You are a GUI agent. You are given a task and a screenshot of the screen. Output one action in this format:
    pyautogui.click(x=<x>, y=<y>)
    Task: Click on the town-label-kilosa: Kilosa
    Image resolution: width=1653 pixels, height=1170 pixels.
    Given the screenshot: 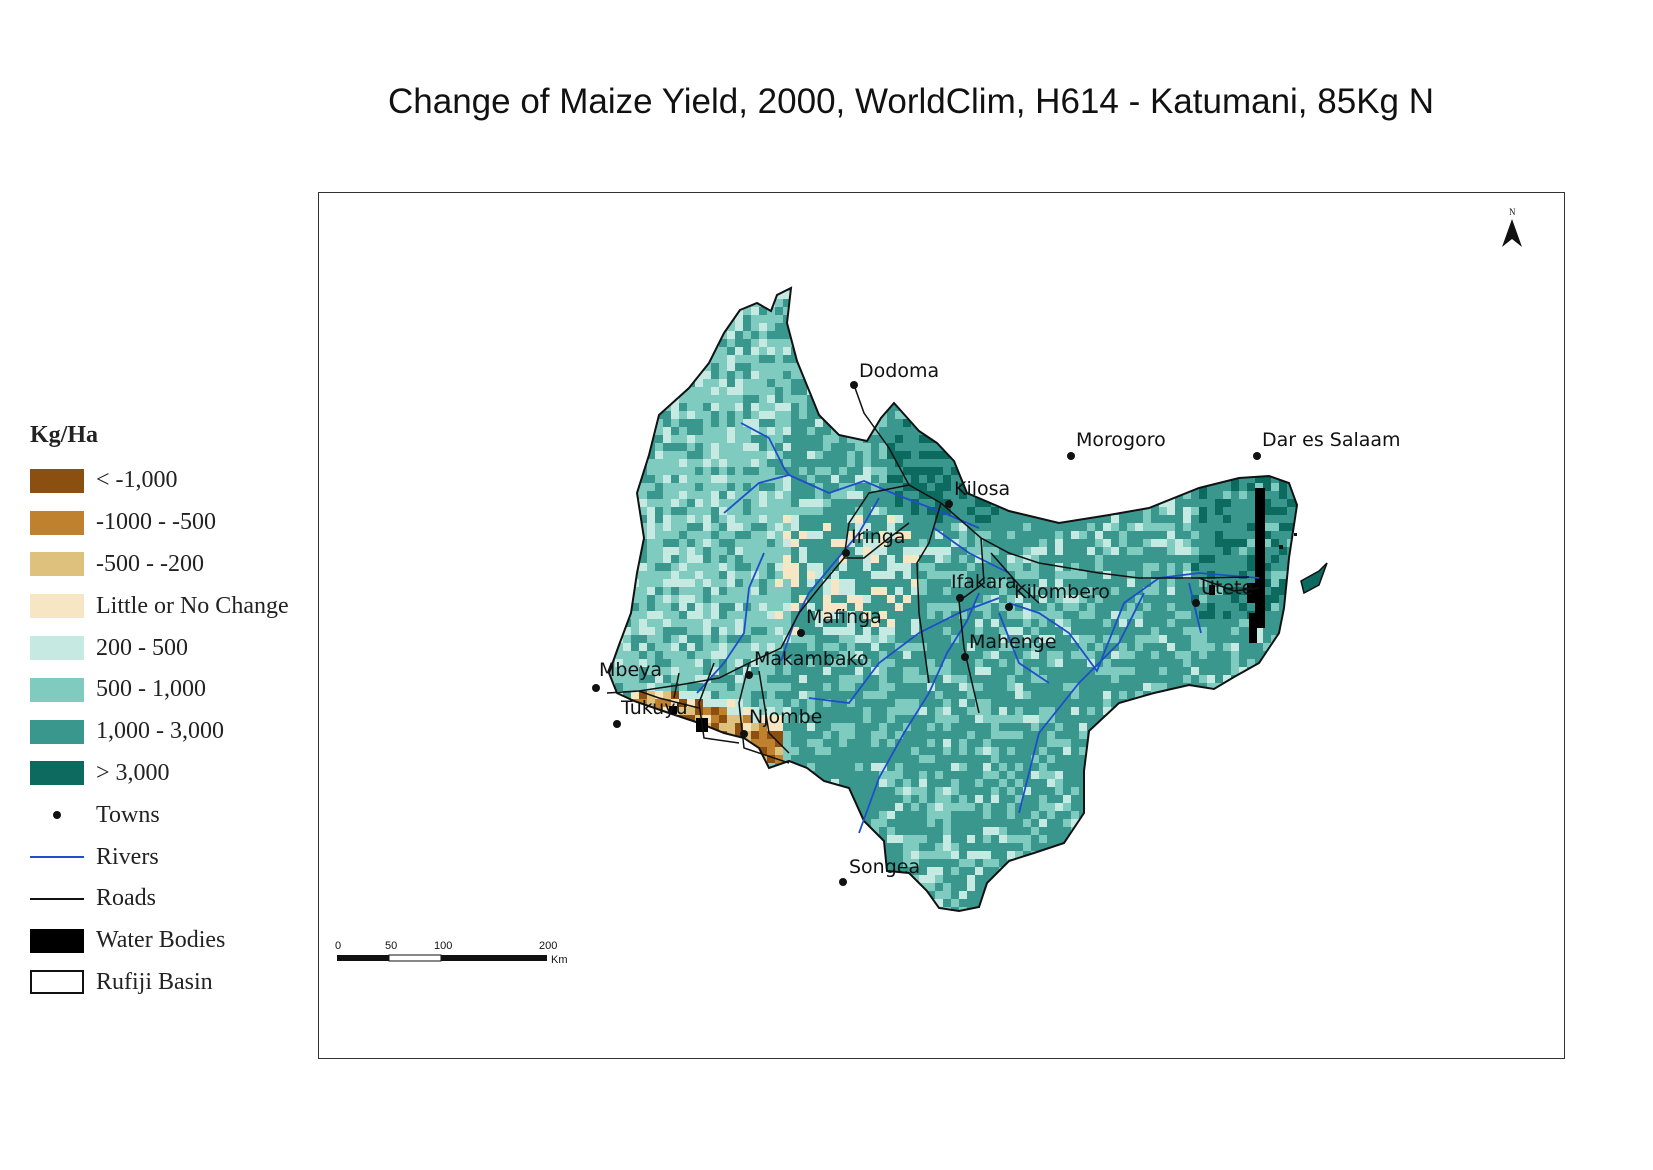 What is the action you would take?
    pyautogui.click(x=982, y=489)
    